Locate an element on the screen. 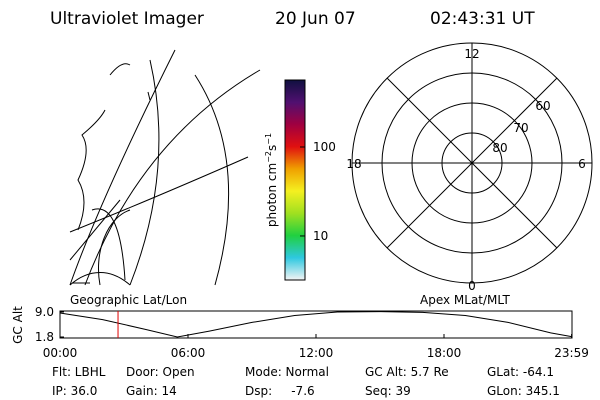 This screenshot has width=600, height=400. colorbar-tick-label: 10 is located at coordinates (320, 236).